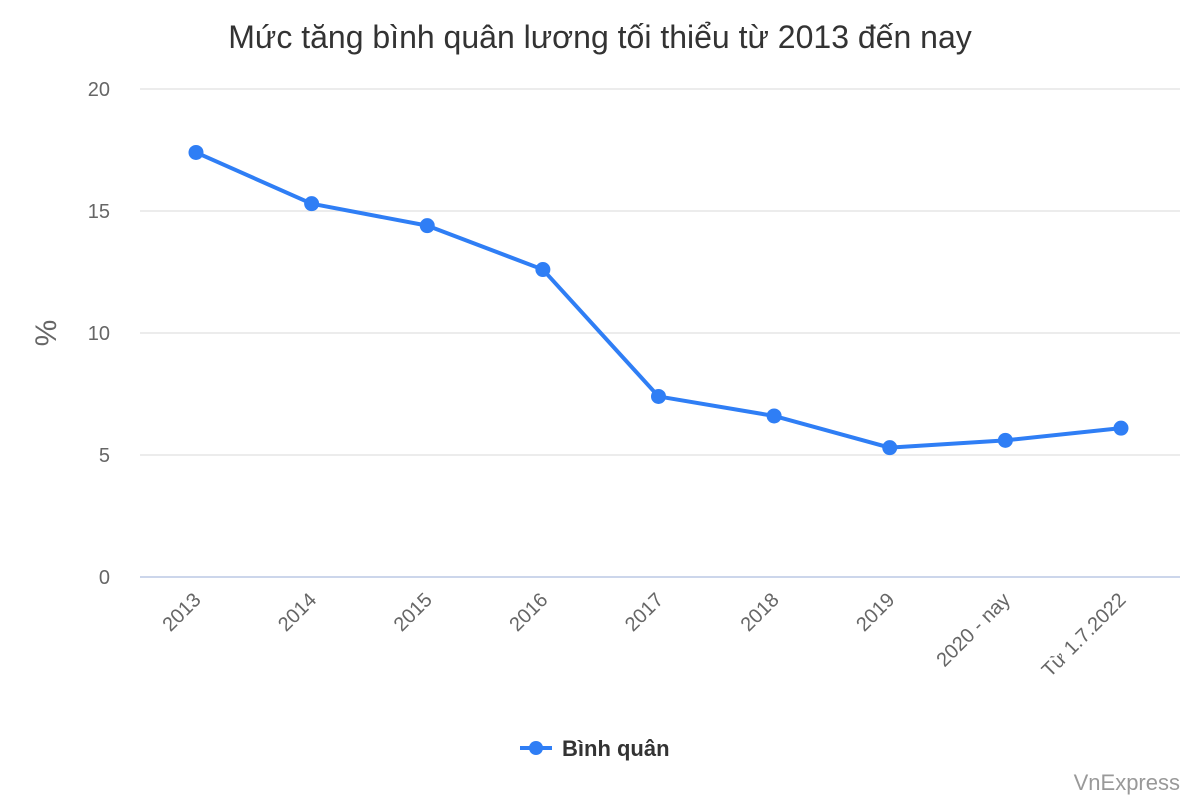 The width and height of the screenshot is (1200, 800). What do you see at coordinates (413, 612) in the screenshot?
I see `x-tick-label: 2015` at bounding box center [413, 612].